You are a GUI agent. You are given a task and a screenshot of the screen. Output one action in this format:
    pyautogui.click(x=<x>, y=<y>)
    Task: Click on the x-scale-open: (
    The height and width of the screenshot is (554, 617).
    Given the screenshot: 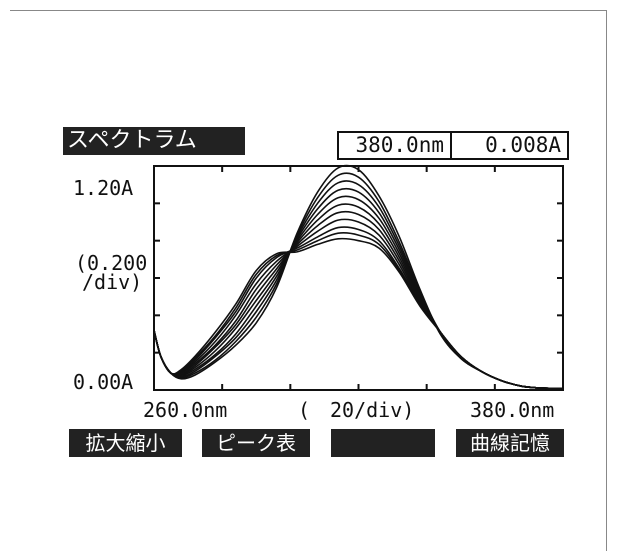 What is the action you would take?
    pyautogui.click(x=304, y=410)
    